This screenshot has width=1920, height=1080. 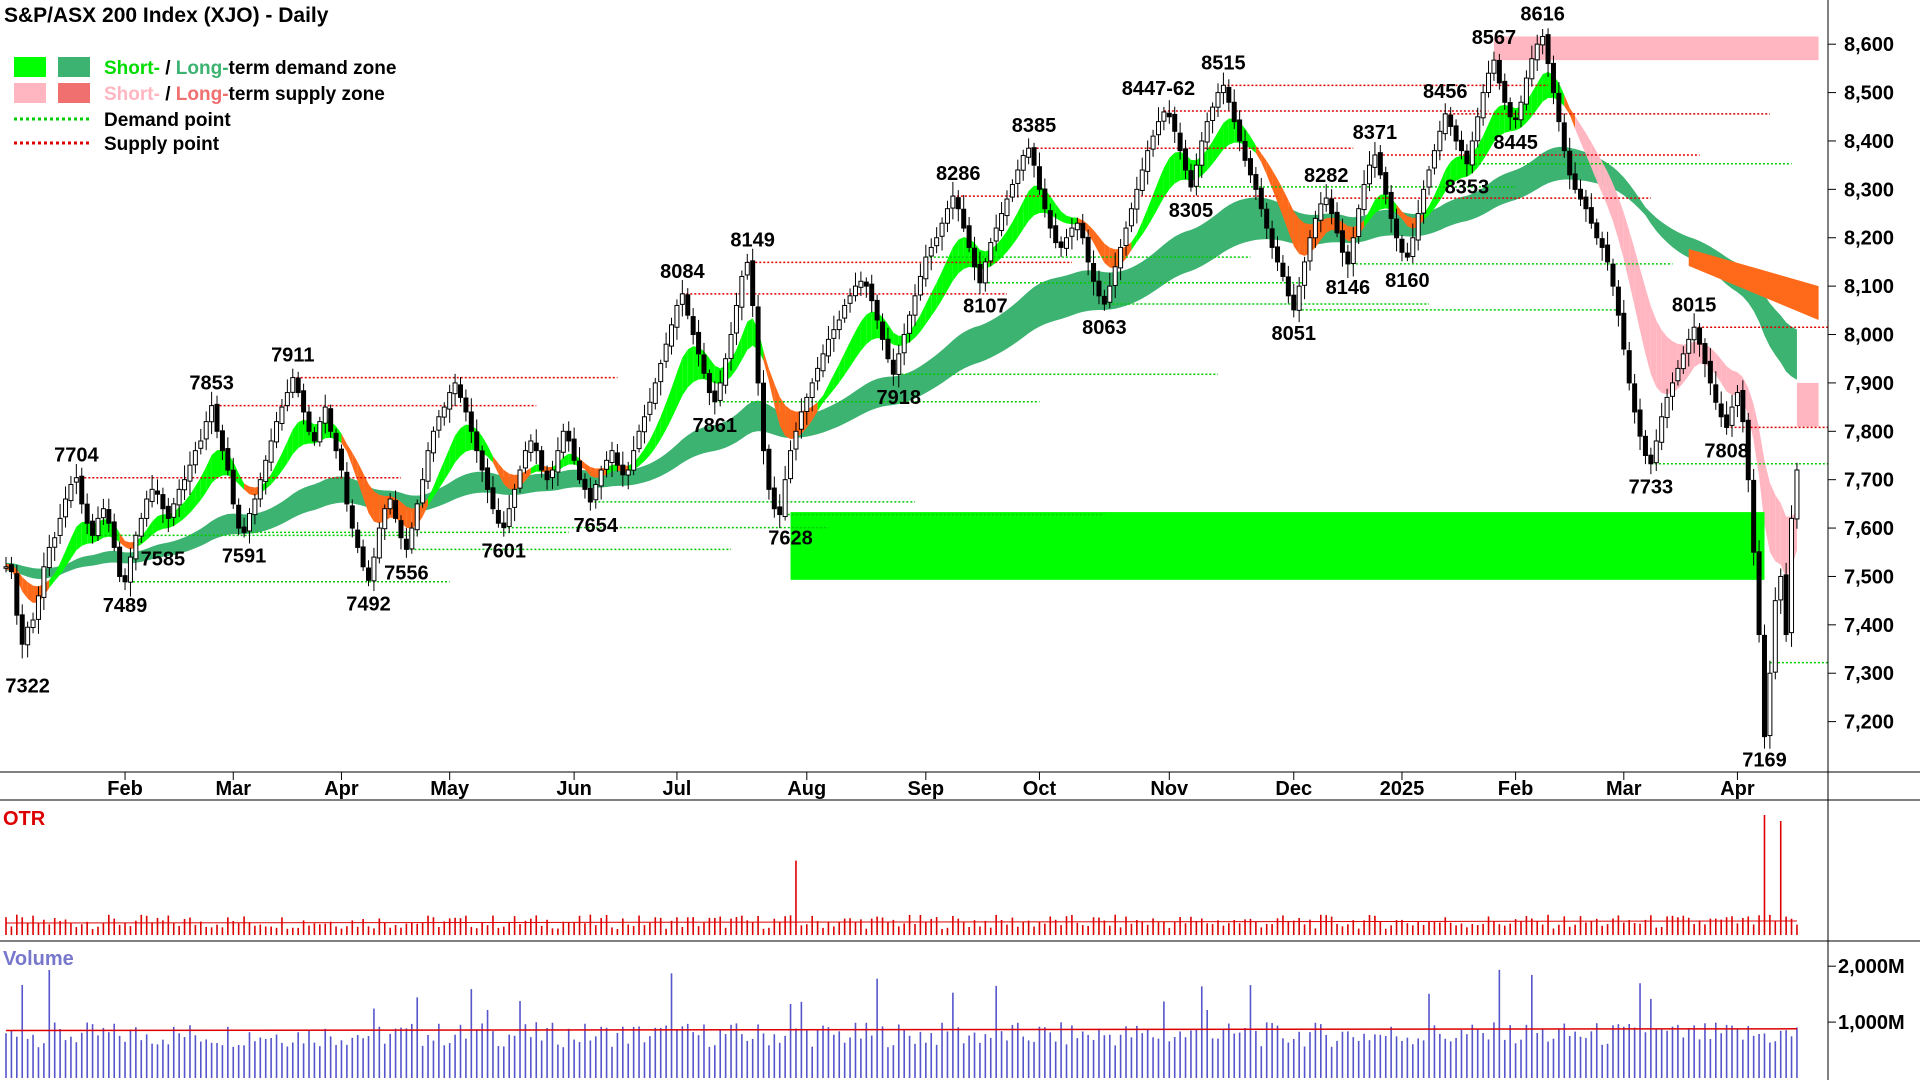 What do you see at coordinates (1104, 328) in the screenshot?
I see `price-label: 8063` at bounding box center [1104, 328].